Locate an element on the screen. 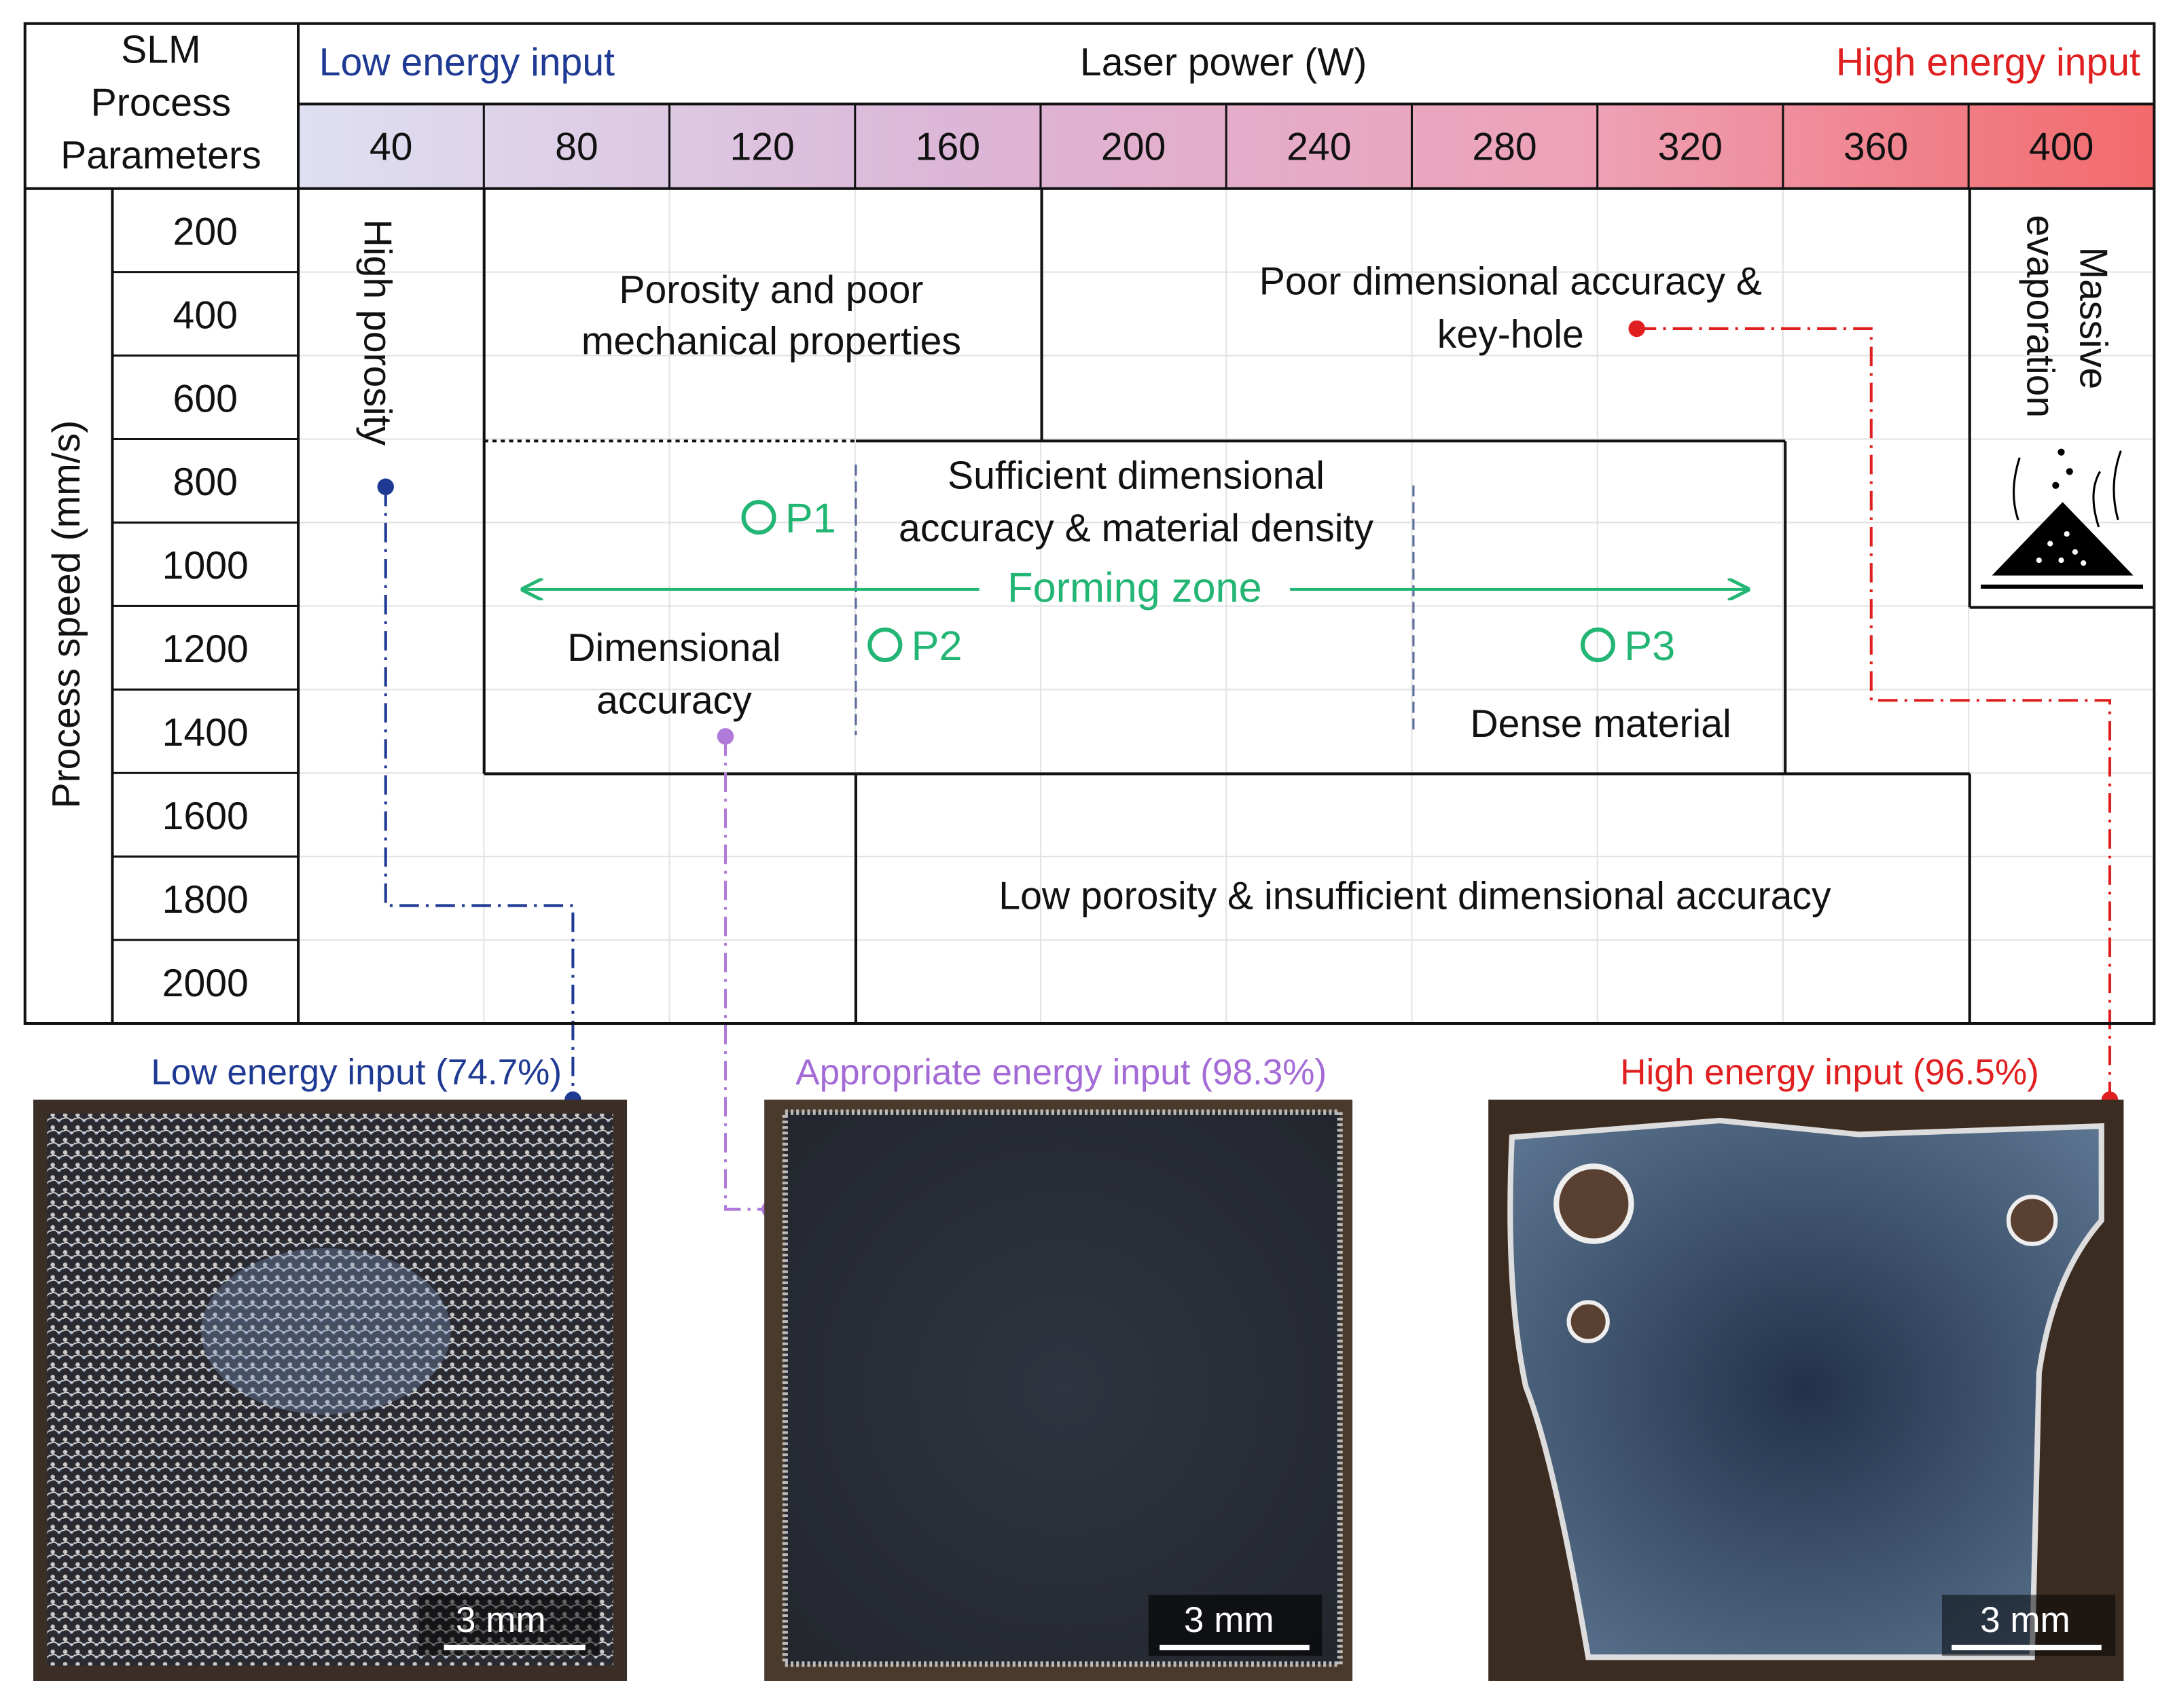 The height and width of the screenshot is (1708, 2175). power-value: 120 is located at coordinates (762, 147).